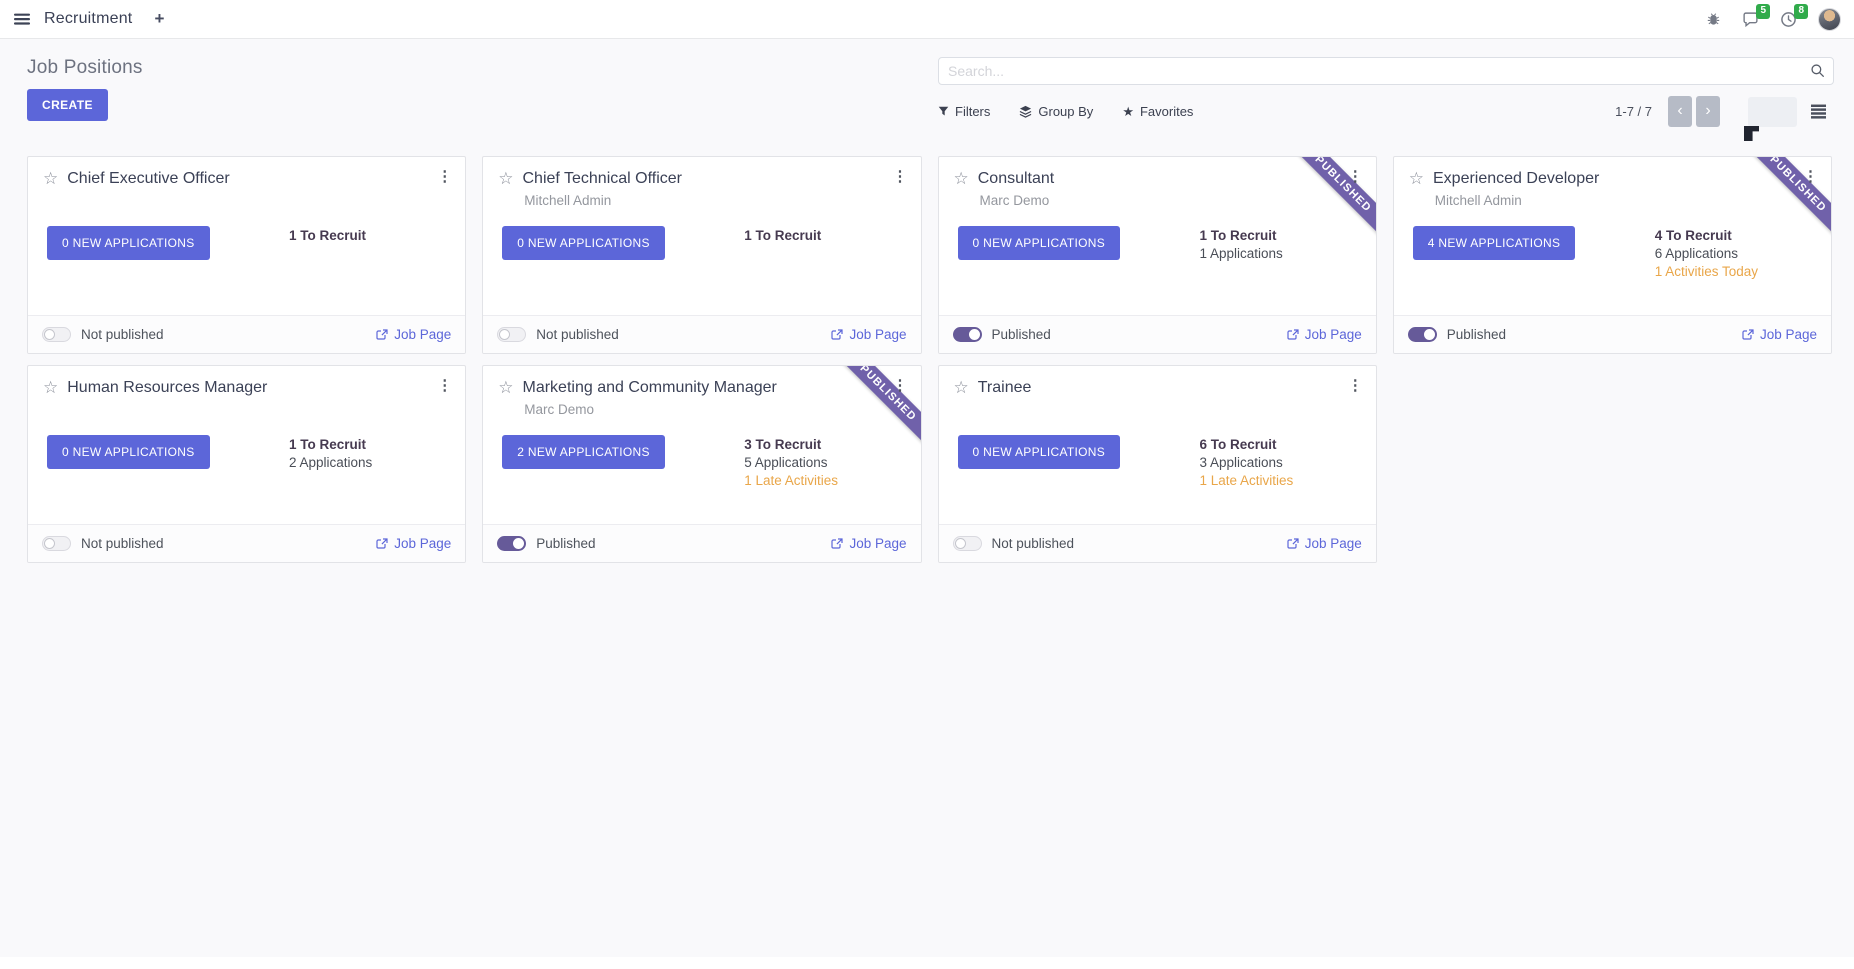 This screenshot has width=1854, height=969. What do you see at coordinates (1238, 444) in the screenshot?
I see `to-recruit-count: 6 To Recruit` at bounding box center [1238, 444].